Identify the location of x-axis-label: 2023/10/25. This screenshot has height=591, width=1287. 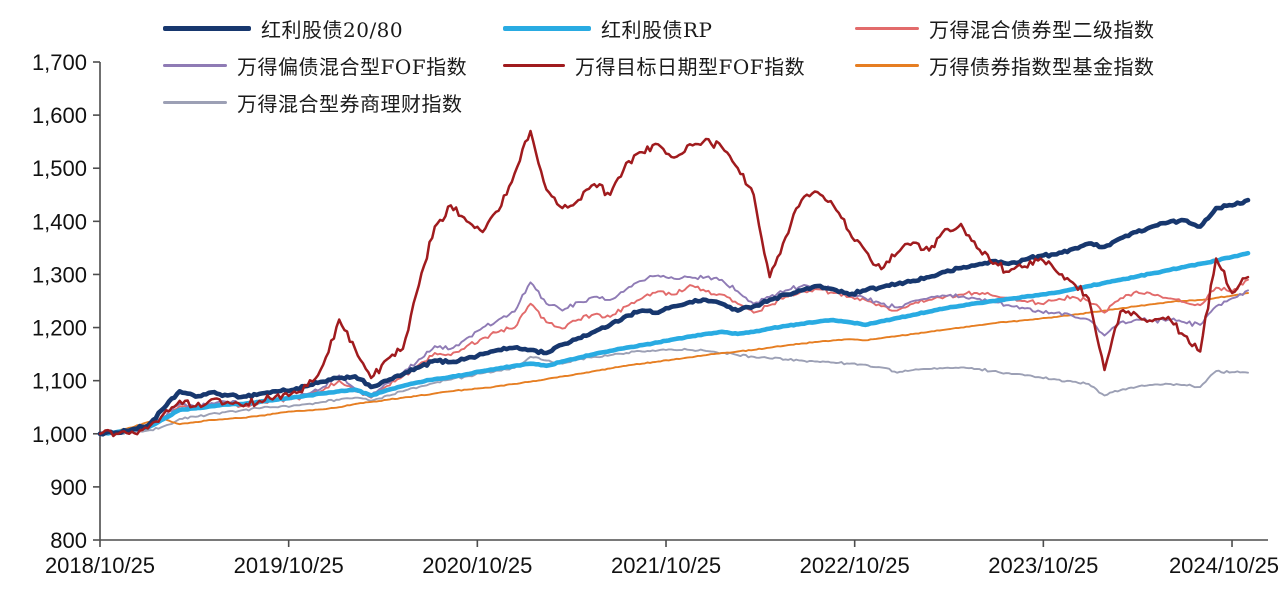
(1043, 565).